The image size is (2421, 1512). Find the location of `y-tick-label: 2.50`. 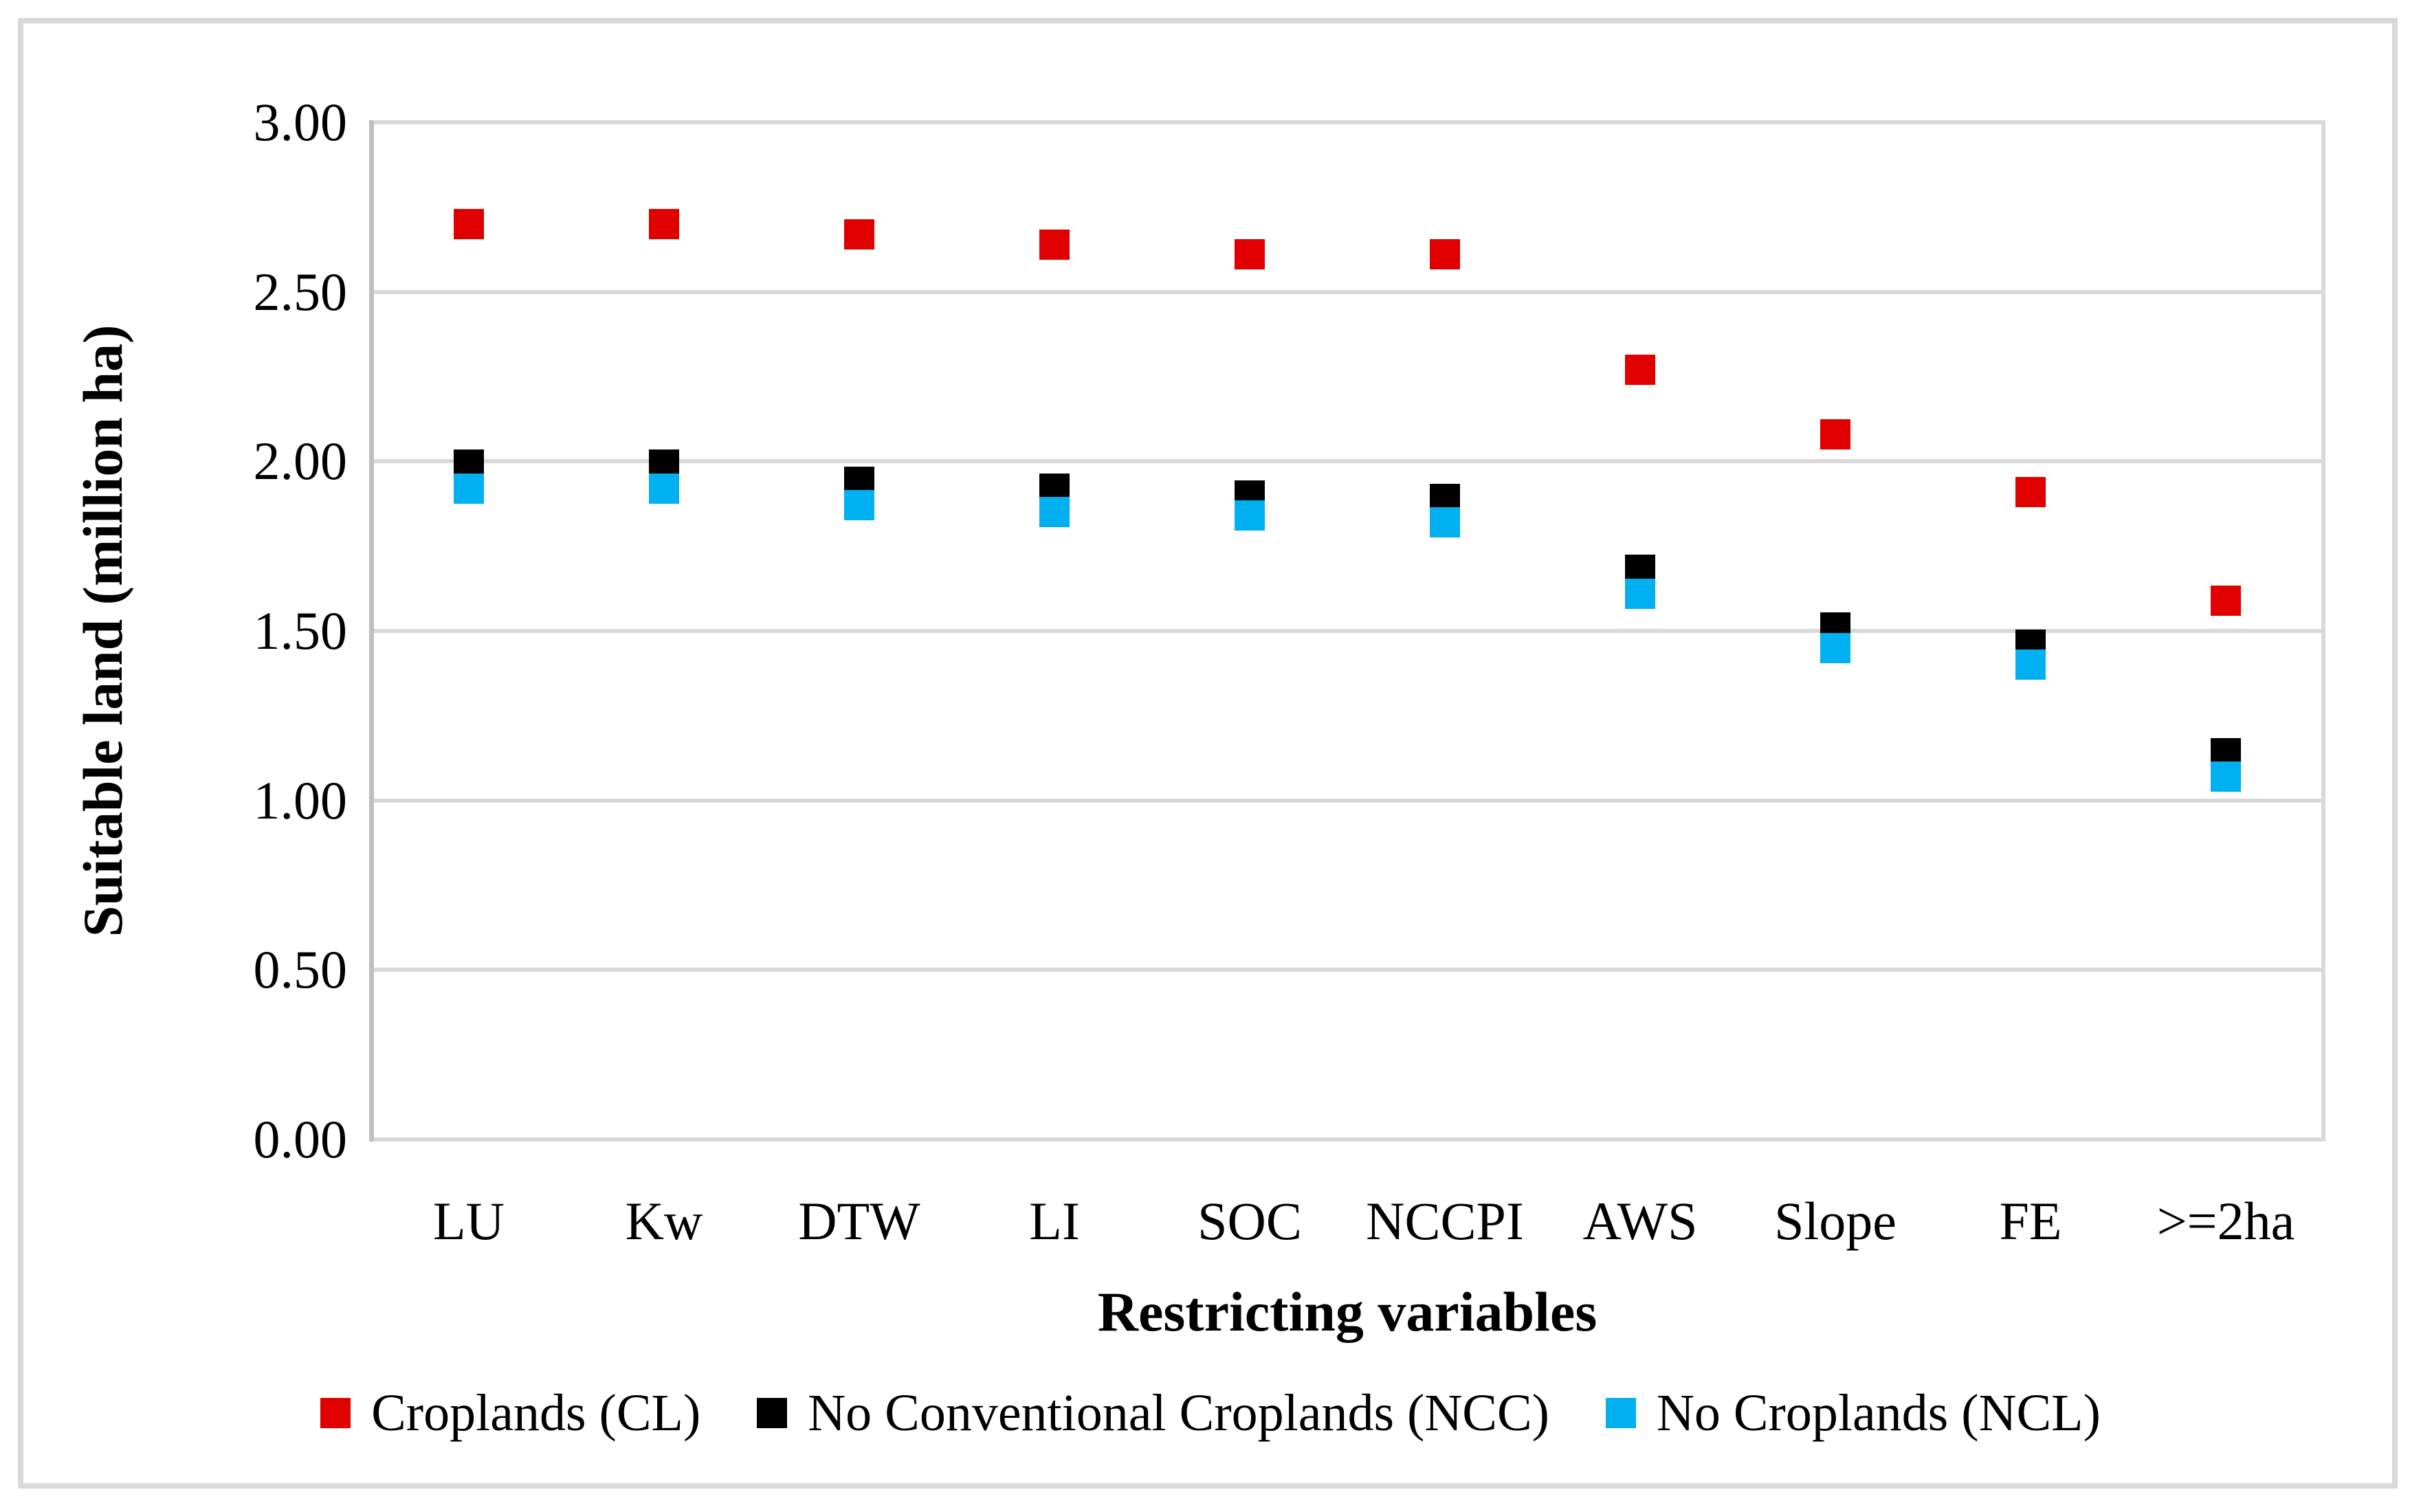

y-tick-label: 2.50 is located at coordinates (300, 291).